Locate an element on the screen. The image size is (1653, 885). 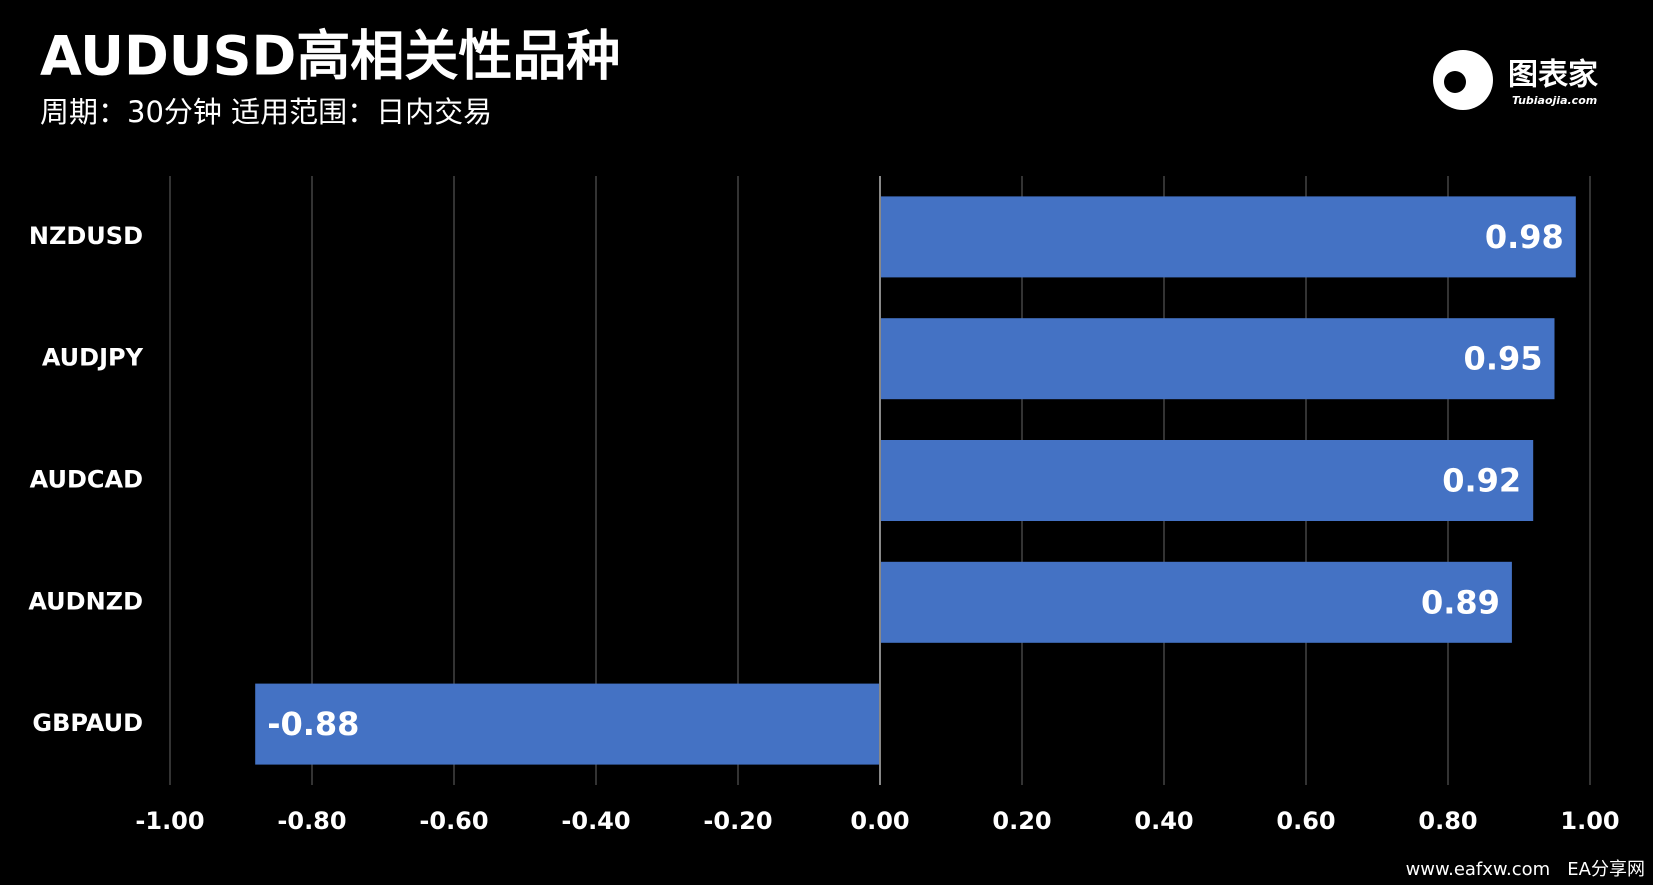
logo-name: 图表家 is located at coordinates (1553, 75).